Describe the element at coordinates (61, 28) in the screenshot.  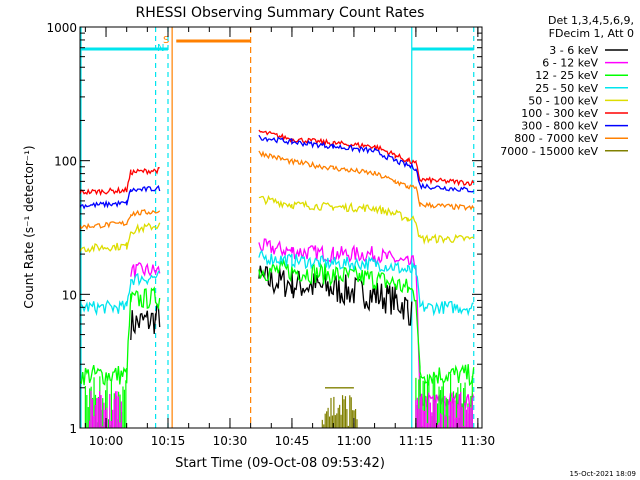
I see `y-tick-label: 1000` at that location.